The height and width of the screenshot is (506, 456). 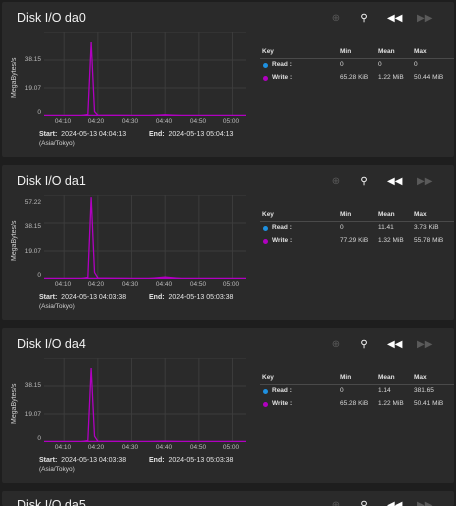 I want to click on legend-row-read: Read : 0 1.14 381.65, so click(x=357, y=392).